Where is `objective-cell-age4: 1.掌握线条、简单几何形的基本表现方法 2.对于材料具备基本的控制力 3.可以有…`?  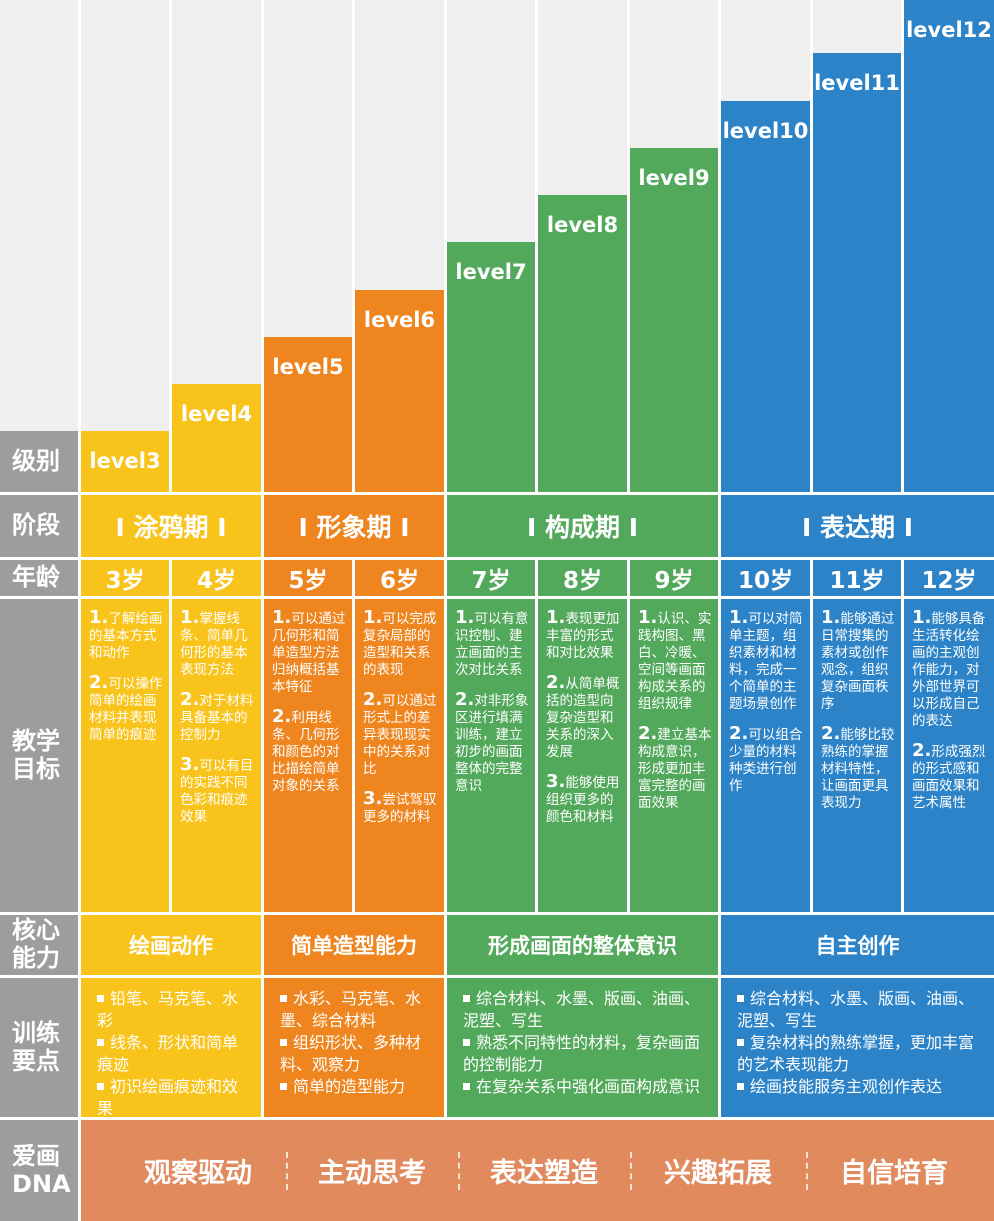
objective-cell-age4: 1.掌握线条、简单几何形的基本表现方法 2.对于材料具备基本的控制力 3.可以有… is located at coordinates (216, 755).